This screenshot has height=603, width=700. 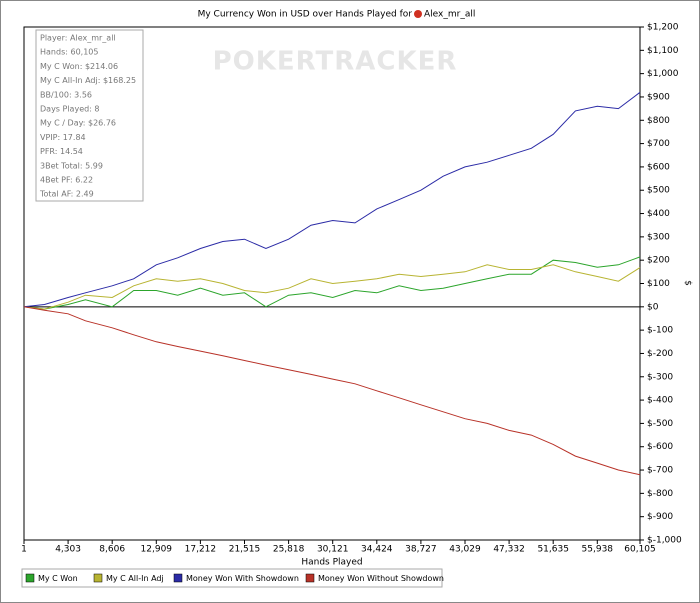 What do you see at coordinates (78, 123) in the screenshot?
I see `stats-line: My C / Day: $26.76` at bounding box center [78, 123].